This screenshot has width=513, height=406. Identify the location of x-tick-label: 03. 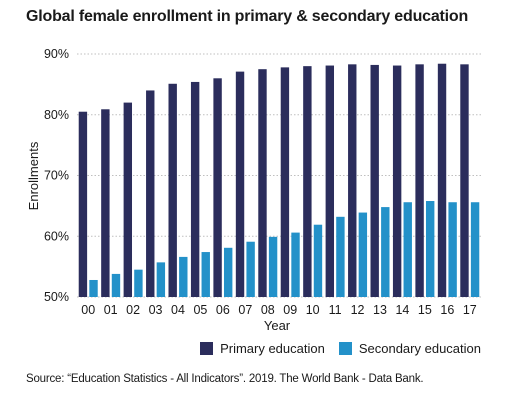
(156, 310).